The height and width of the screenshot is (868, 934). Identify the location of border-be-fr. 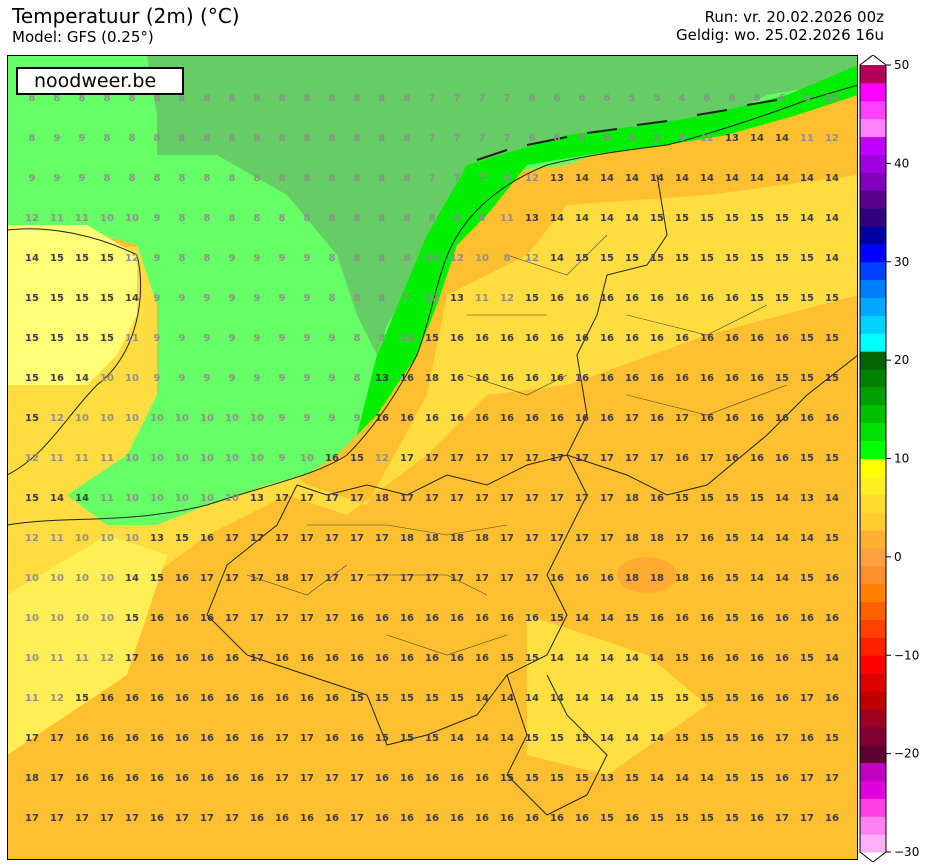
(397, 600).